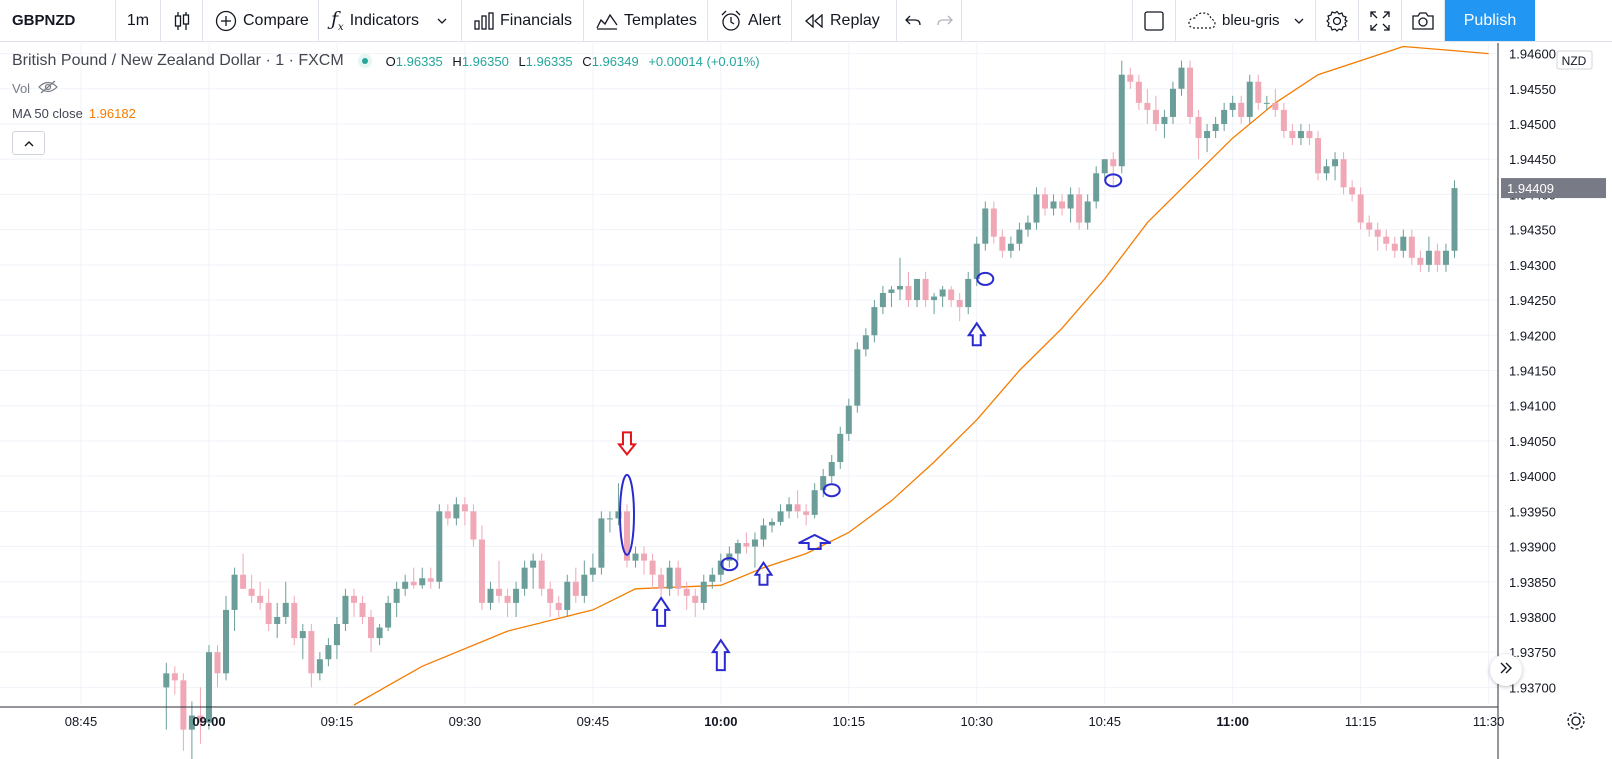 The width and height of the screenshot is (1612, 759). What do you see at coordinates (35, 88) in the screenshot?
I see `volume-legend: Vol` at bounding box center [35, 88].